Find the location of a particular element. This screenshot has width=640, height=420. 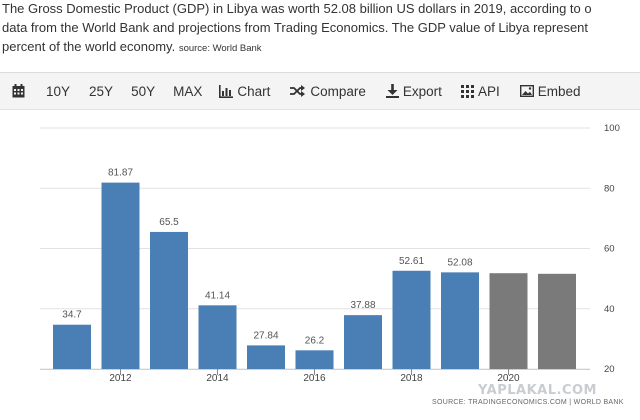

range-25y-button: 25Y is located at coordinates (101, 91).